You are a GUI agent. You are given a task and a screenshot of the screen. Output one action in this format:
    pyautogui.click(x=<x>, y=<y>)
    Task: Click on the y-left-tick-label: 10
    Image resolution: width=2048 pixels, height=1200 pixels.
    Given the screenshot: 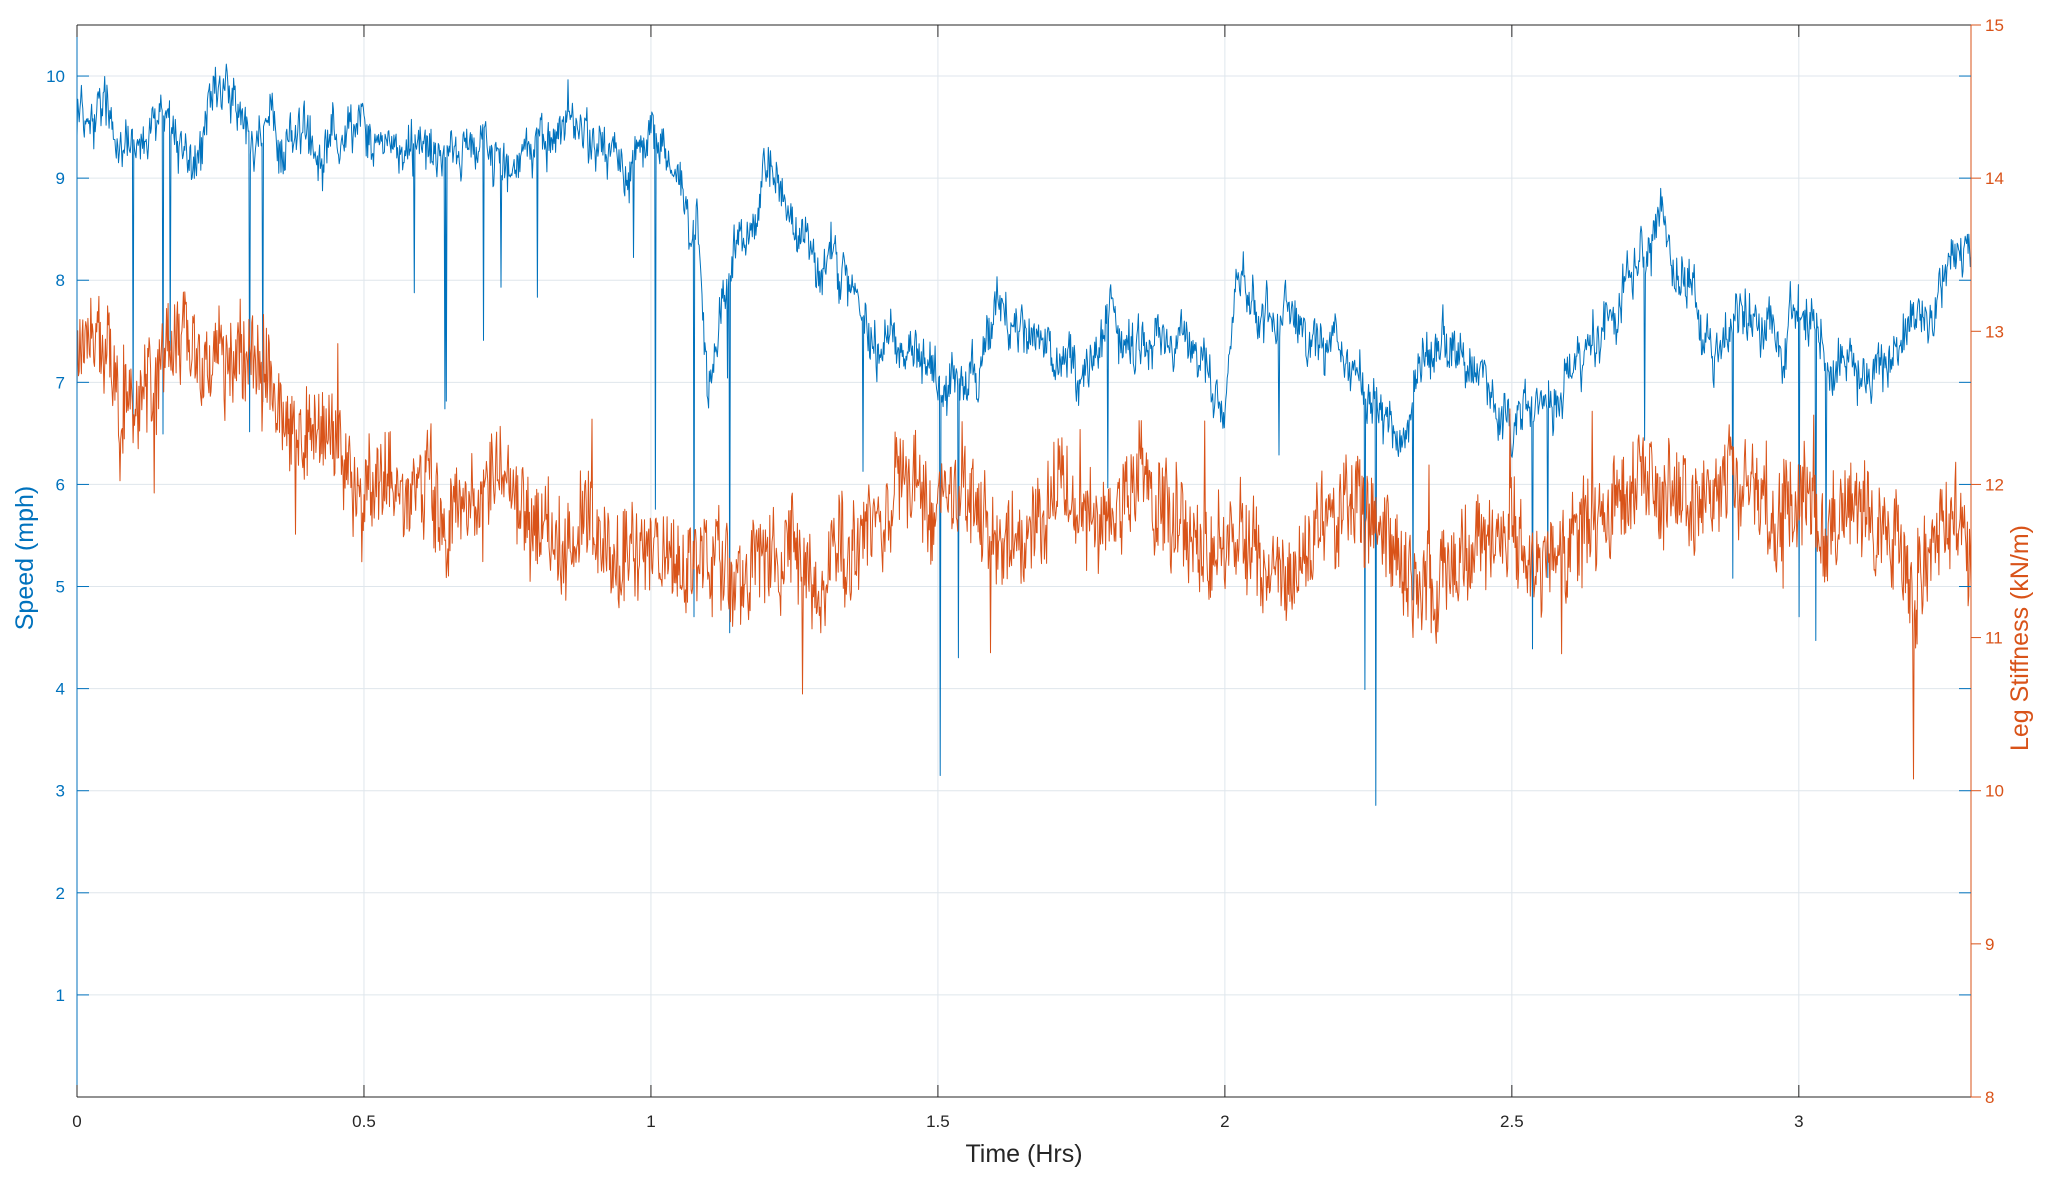 What is the action you would take?
    pyautogui.click(x=55, y=76)
    